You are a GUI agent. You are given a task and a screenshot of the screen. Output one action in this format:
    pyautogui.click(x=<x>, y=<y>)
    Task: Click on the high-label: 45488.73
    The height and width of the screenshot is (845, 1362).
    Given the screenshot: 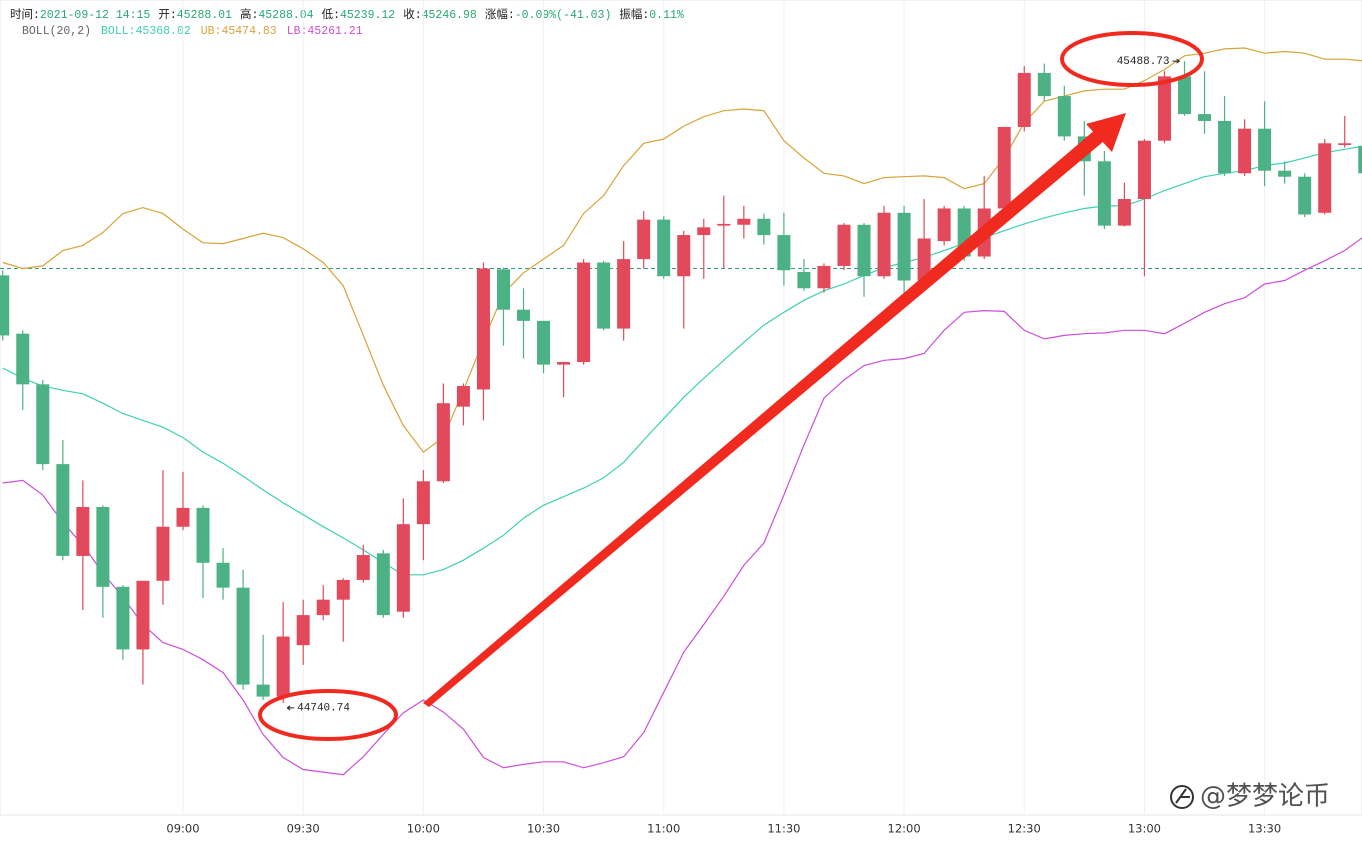 What is the action you would take?
    pyautogui.click(x=1143, y=62)
    